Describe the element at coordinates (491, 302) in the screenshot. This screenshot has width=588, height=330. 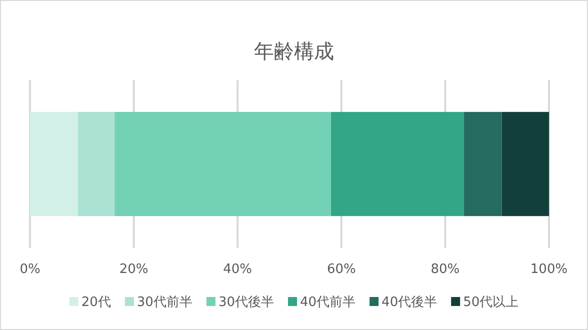
I see `legend-label: 50代以上` at that location.